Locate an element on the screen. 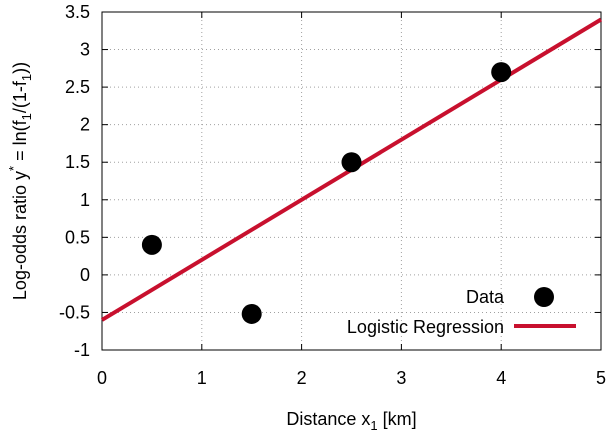 This screenshot has width=610, height=437. x-tick-label: 0 is located at coordinates (102, 378).